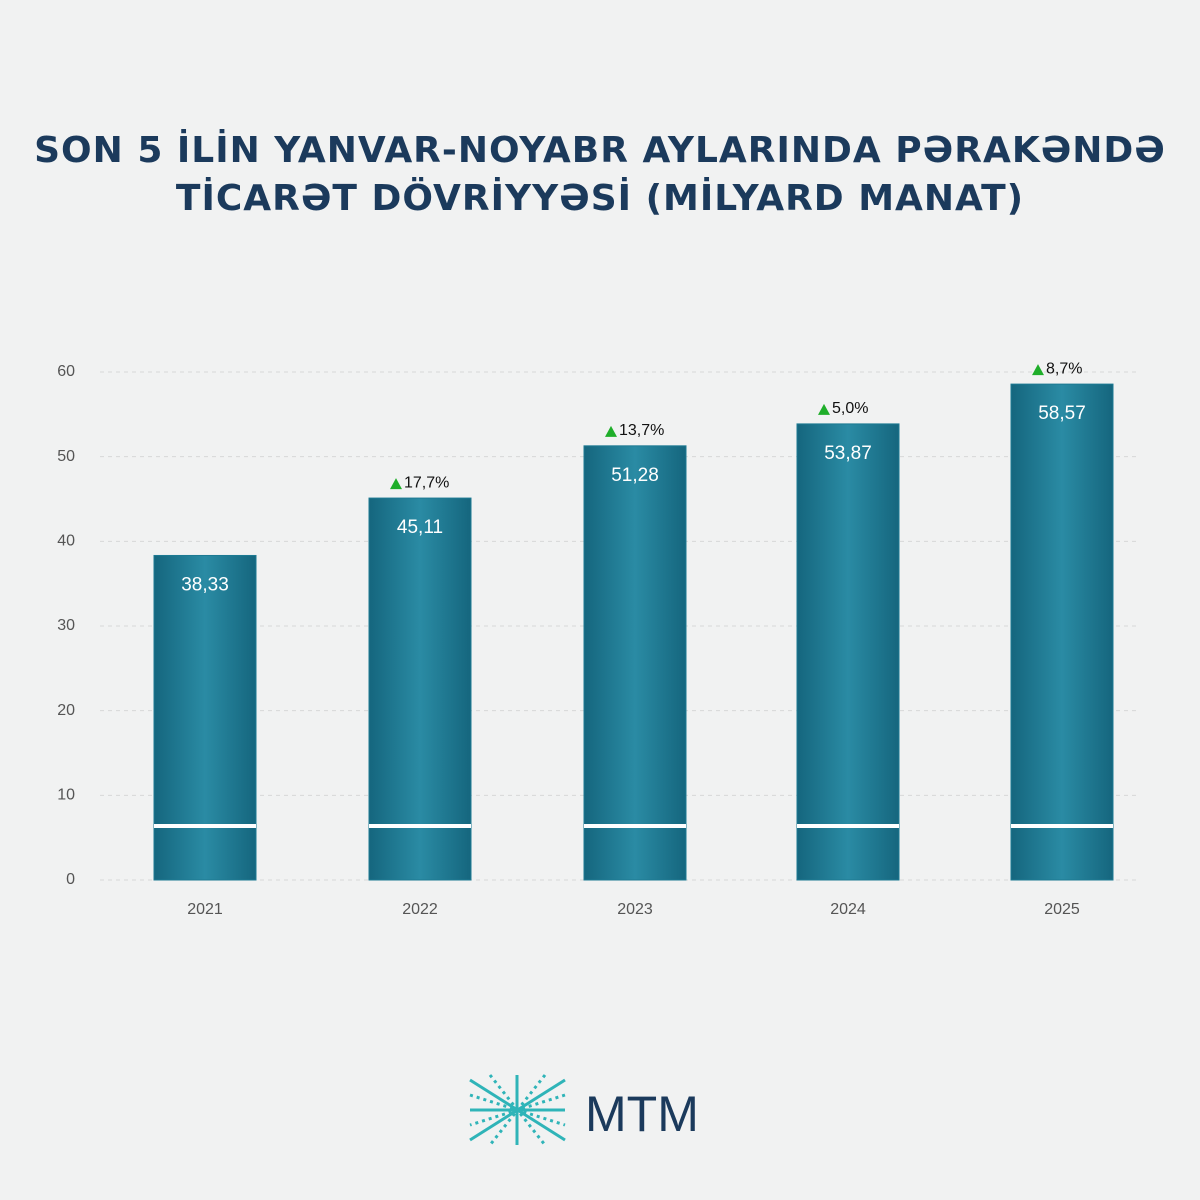 The height and width of the screenshot is (1200, 1200). Describe the element at coordinates (850, 408) in the screenshot. I see `growth-label: 5,0%` at that location.